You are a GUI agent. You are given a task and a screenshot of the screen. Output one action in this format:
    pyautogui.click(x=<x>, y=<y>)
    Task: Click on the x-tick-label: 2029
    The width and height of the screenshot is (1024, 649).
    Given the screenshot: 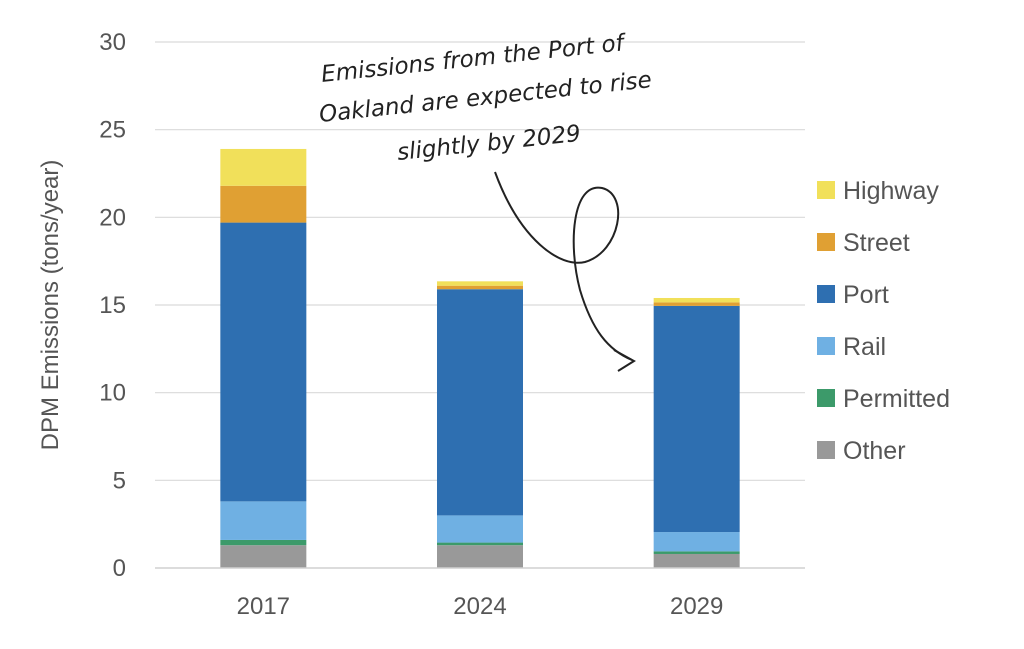 What is the action you would take?
    pyautogui.click(x=696, y=606)
    